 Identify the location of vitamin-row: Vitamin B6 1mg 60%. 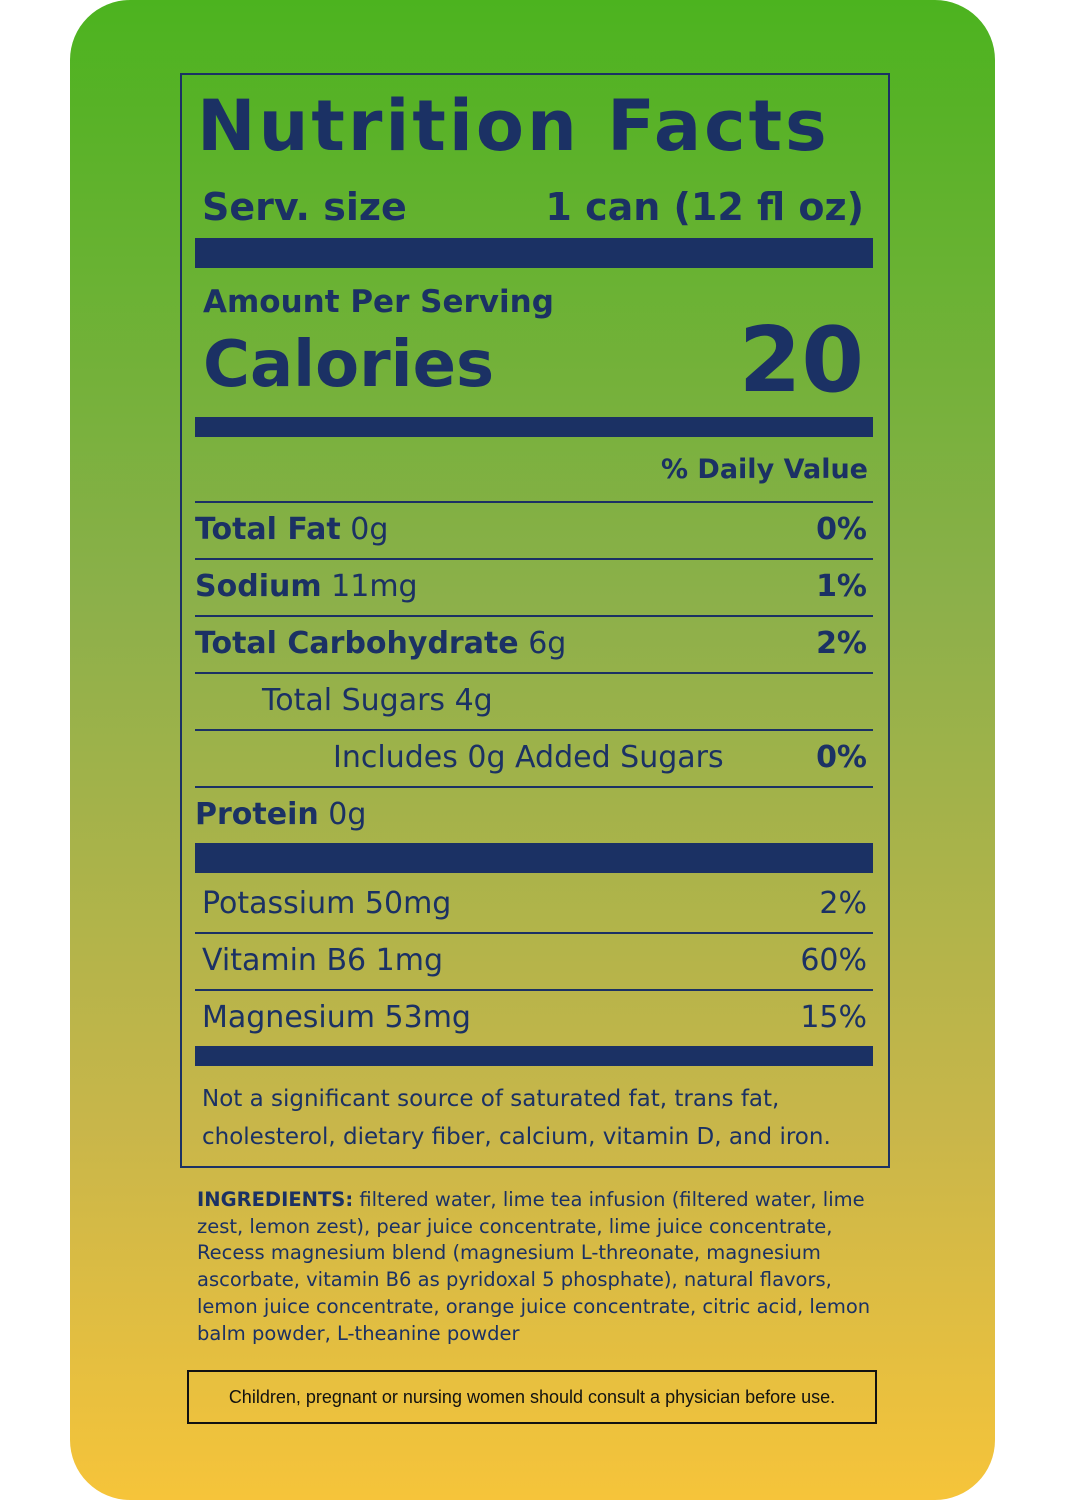
(534, 960).